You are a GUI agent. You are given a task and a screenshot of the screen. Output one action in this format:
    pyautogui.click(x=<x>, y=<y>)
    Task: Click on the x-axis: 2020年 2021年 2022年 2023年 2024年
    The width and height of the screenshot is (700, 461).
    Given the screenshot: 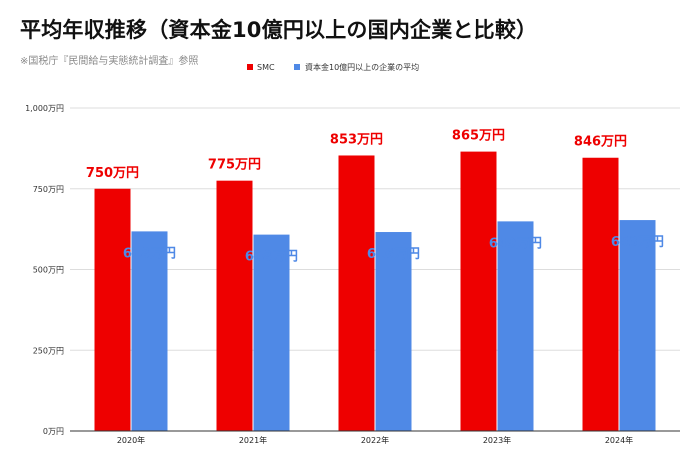 What is the action you would take?
    pyautogui.click(x=375, y=437)
    